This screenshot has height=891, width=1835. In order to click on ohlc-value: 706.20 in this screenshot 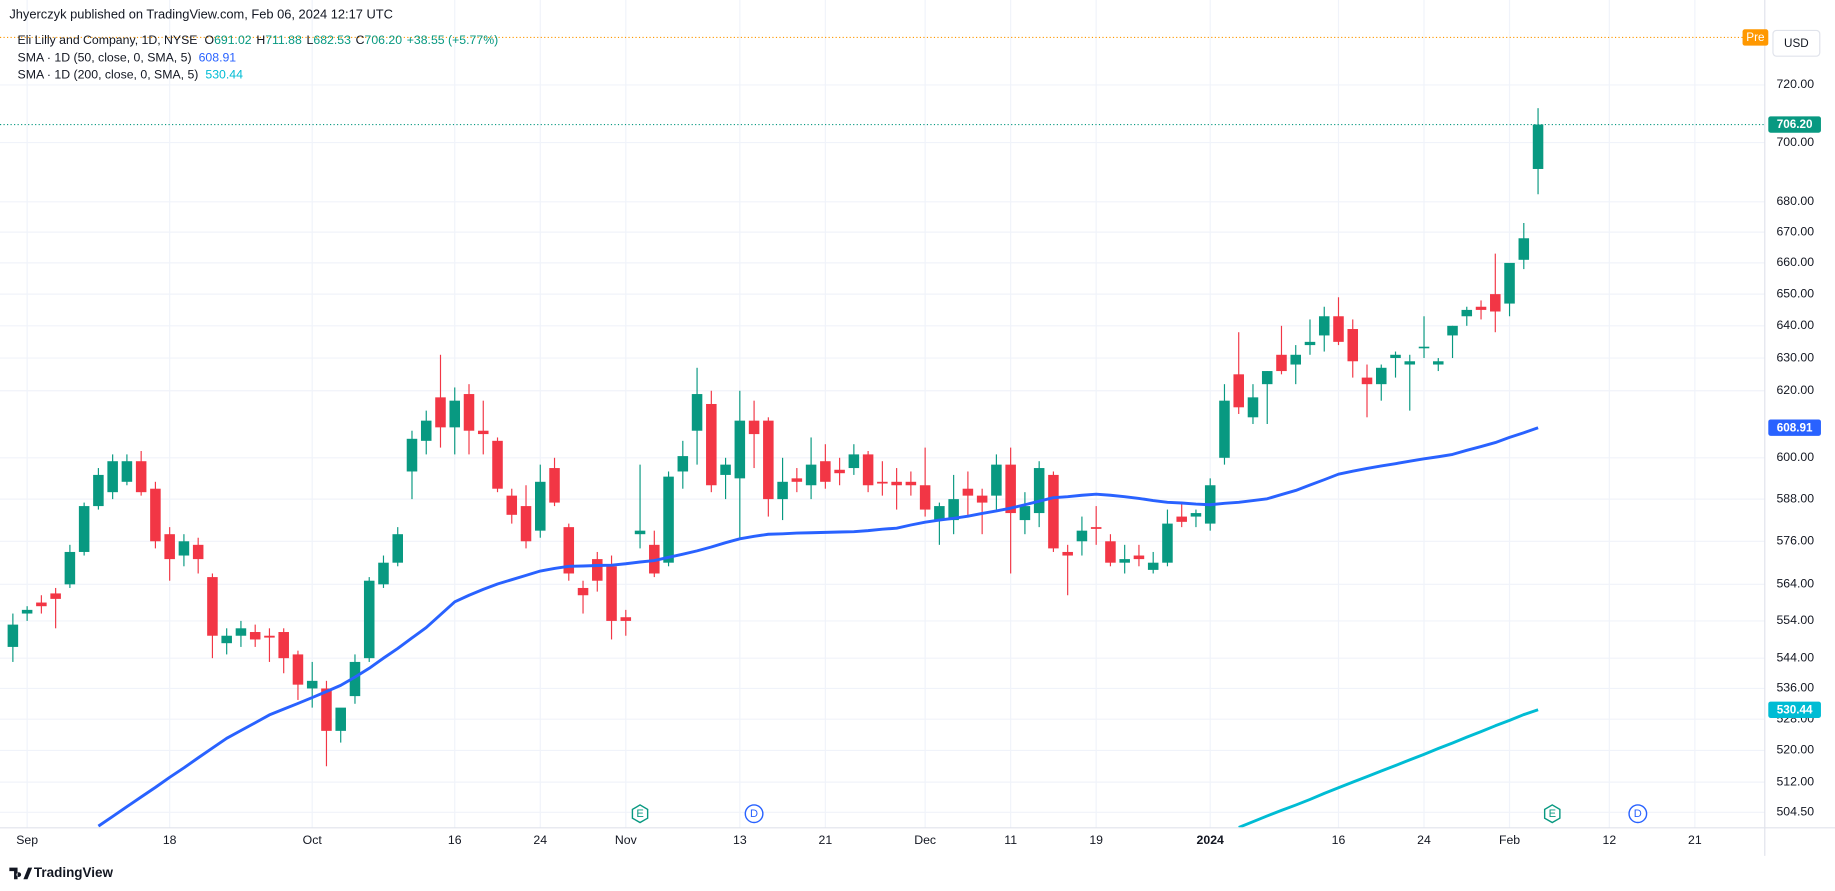, I will do `click(383, 40)`.